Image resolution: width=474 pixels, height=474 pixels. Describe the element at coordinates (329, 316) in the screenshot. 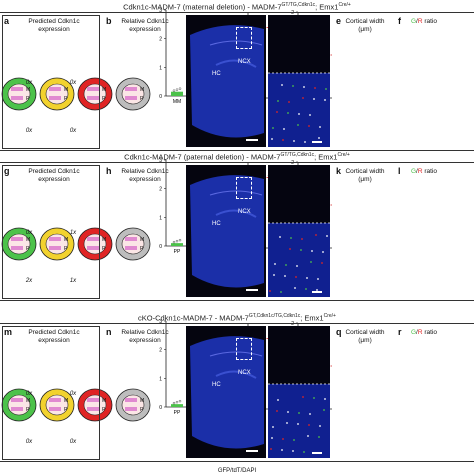

I see `row-title-sup2: Cre/+` at that location.